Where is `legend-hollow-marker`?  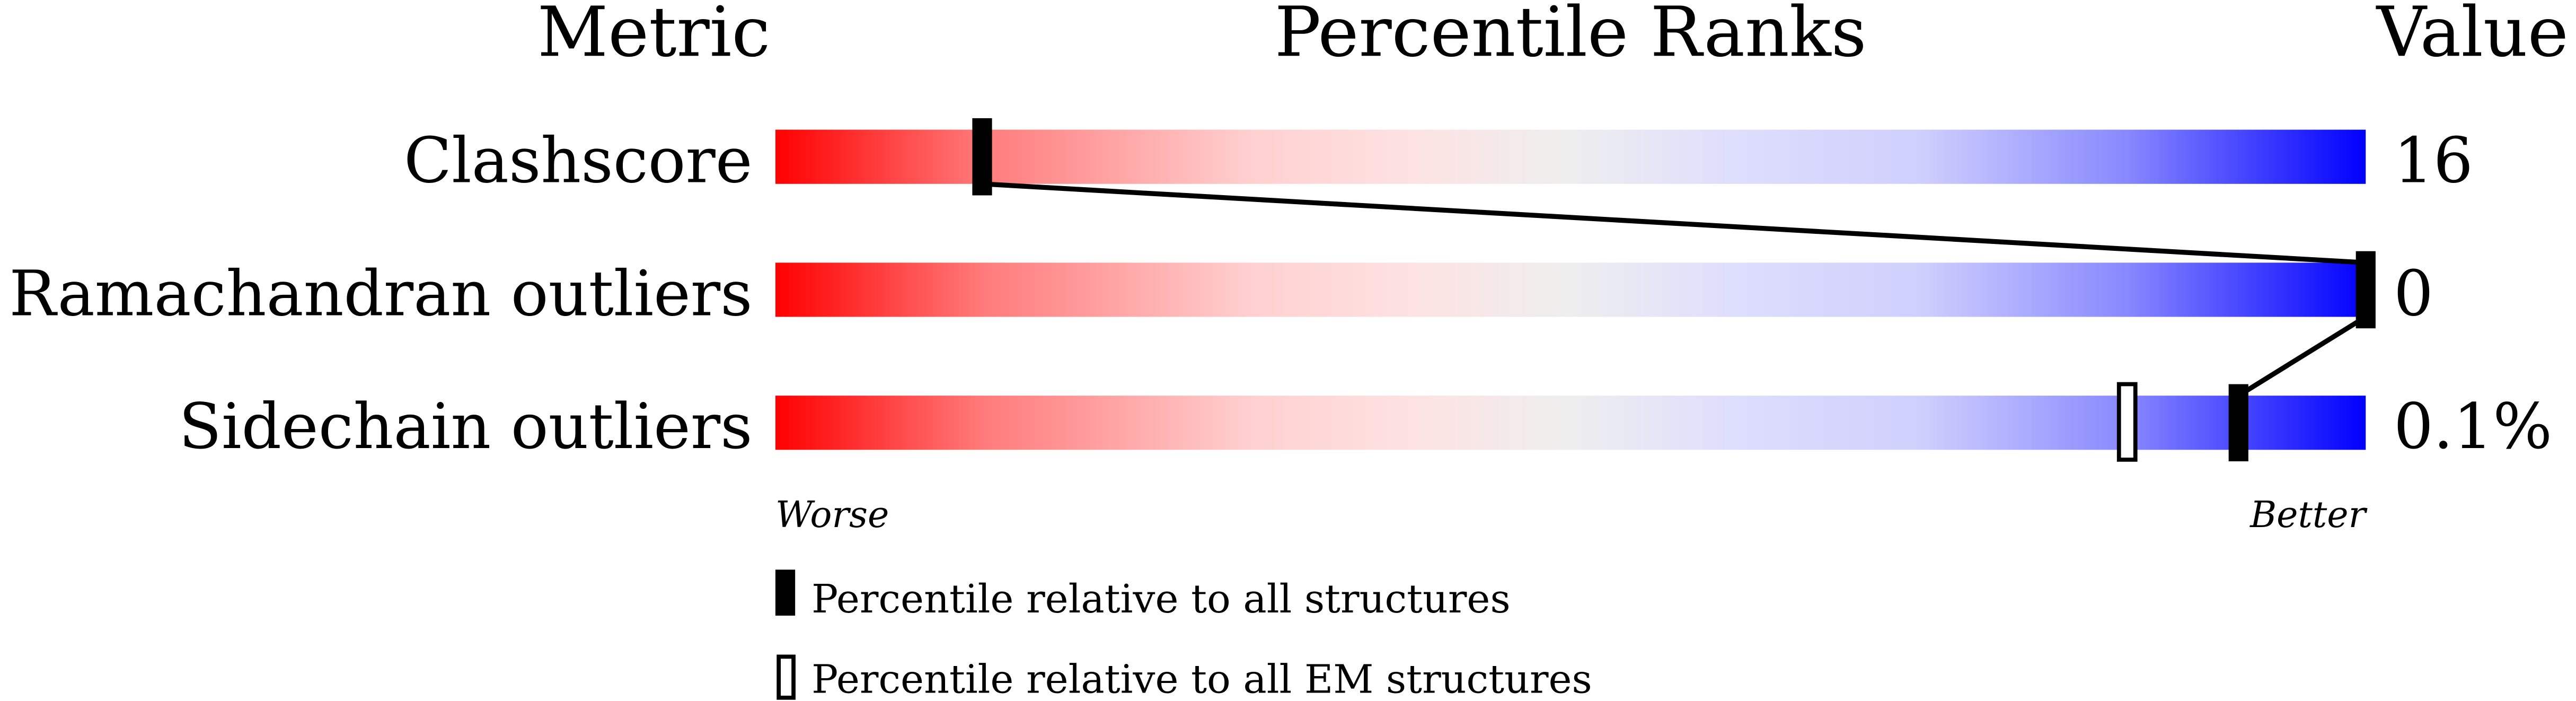
legend-hollow-marker is located at coordinates (786, 677).